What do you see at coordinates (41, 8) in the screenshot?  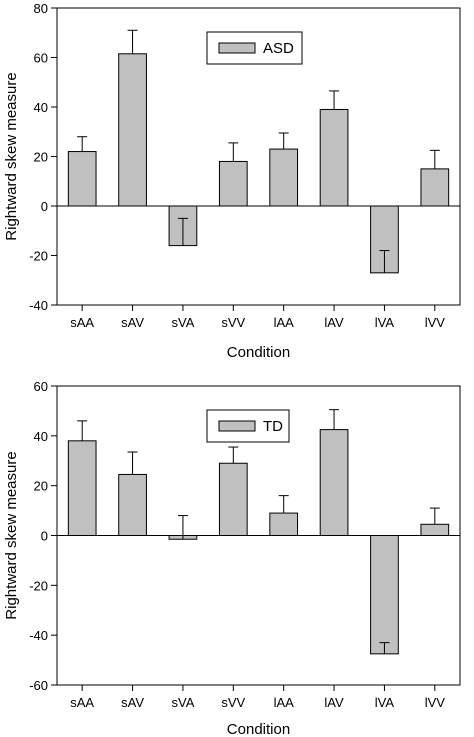 I see `y-tick-label: 80` at bounding box center [41, 8].